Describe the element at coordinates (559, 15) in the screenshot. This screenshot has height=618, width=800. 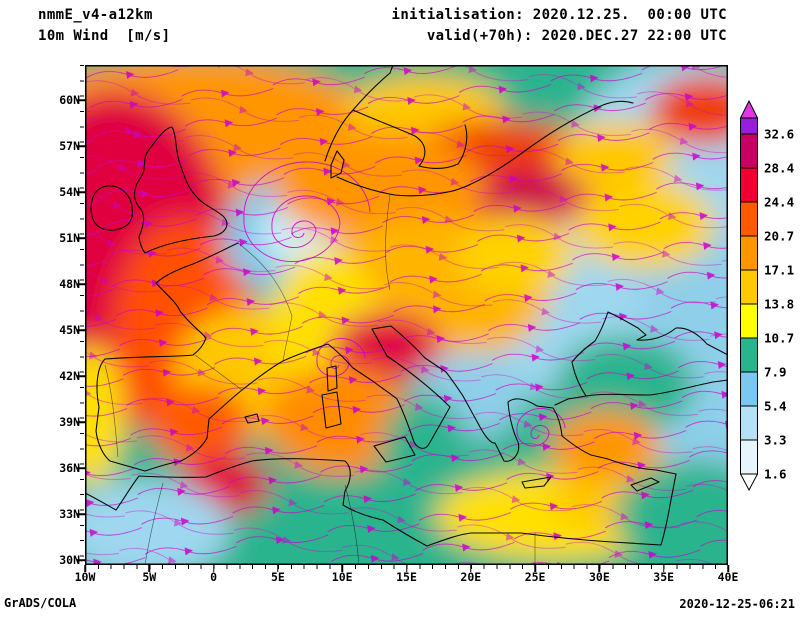
I see `initialisation-time: initialisation: 2020.12.25. 00:00 UTC` at that location.